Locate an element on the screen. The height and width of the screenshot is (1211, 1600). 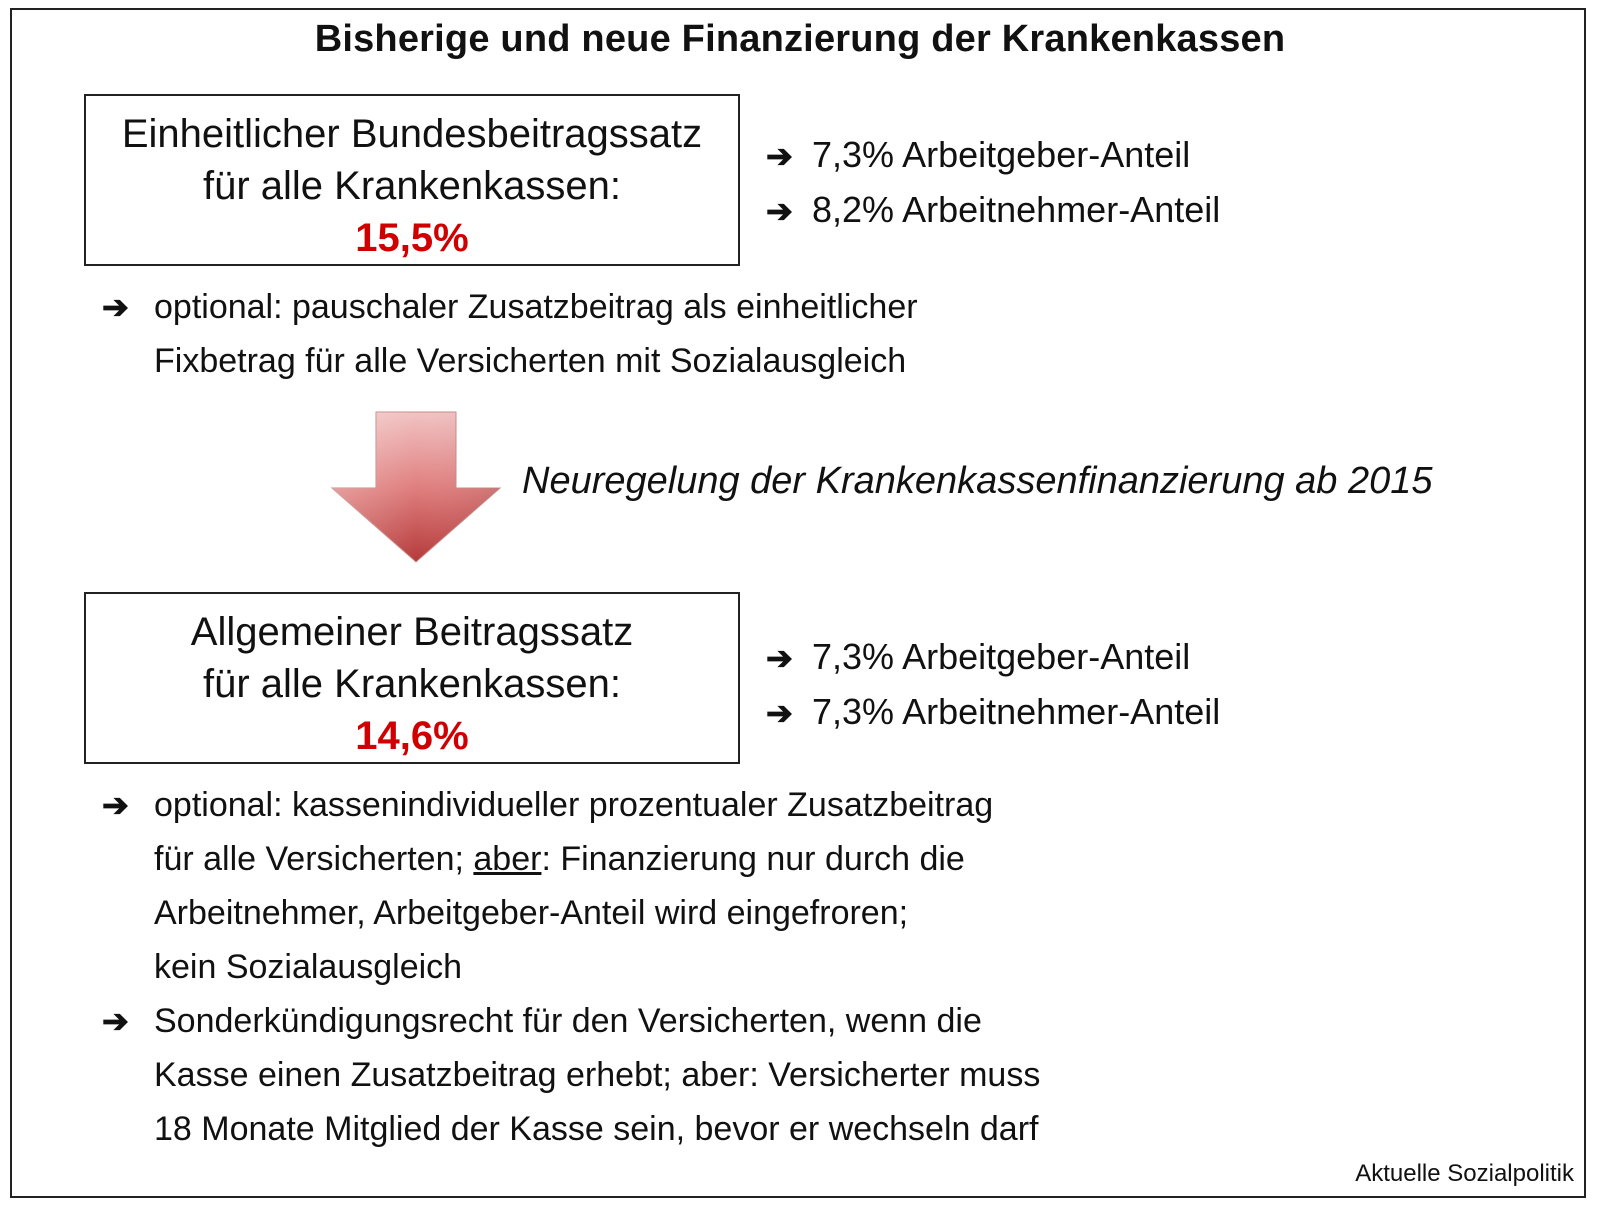
down-arrow-icon is located at coordinates (416, 487).